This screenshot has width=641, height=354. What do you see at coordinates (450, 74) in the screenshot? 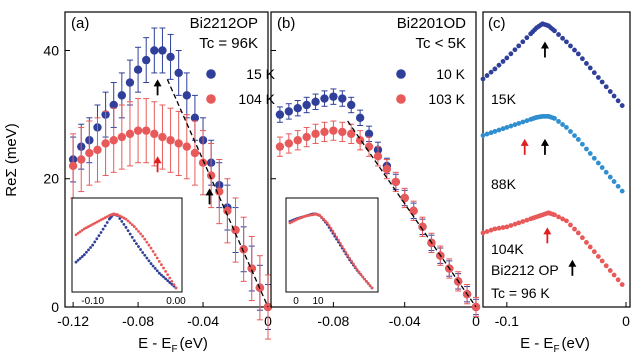
I see `legend-label: 10 K` at bounding box center [450, 74].